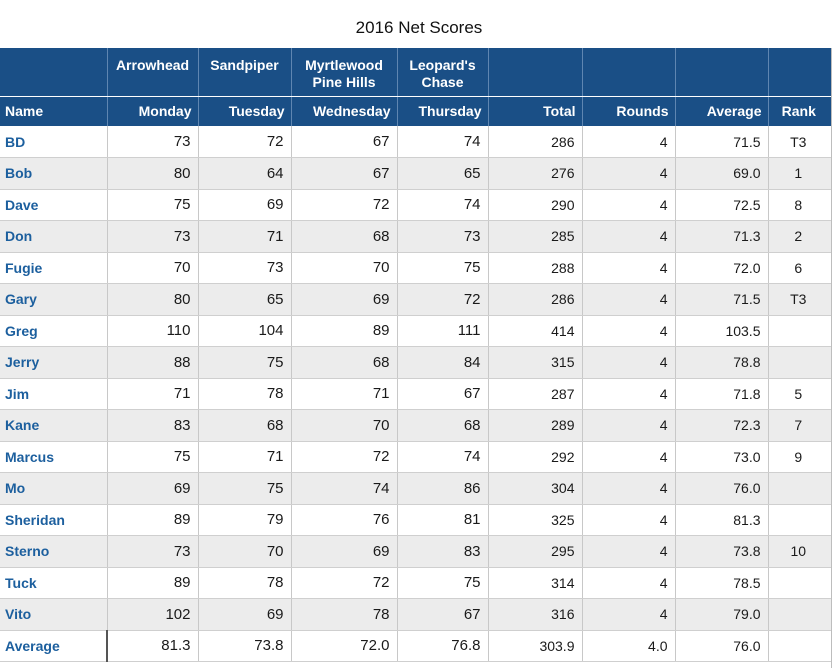  What do you see at coordinates (442, 583) in the screenshot?
I see `thursday-score-cell: 75` at bounding box center [442, 583].